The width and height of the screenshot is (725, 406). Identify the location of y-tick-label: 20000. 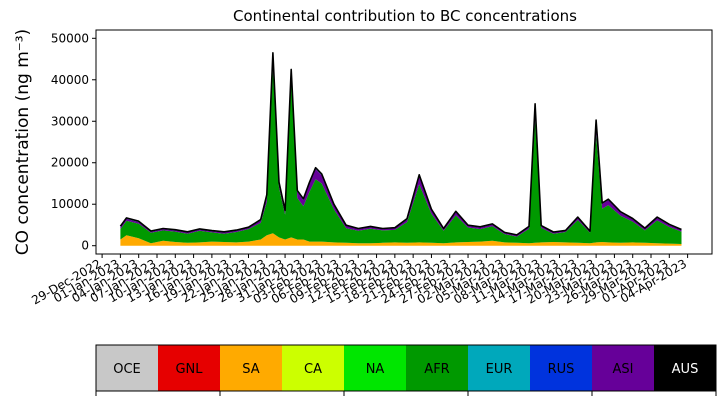
(70, 163).